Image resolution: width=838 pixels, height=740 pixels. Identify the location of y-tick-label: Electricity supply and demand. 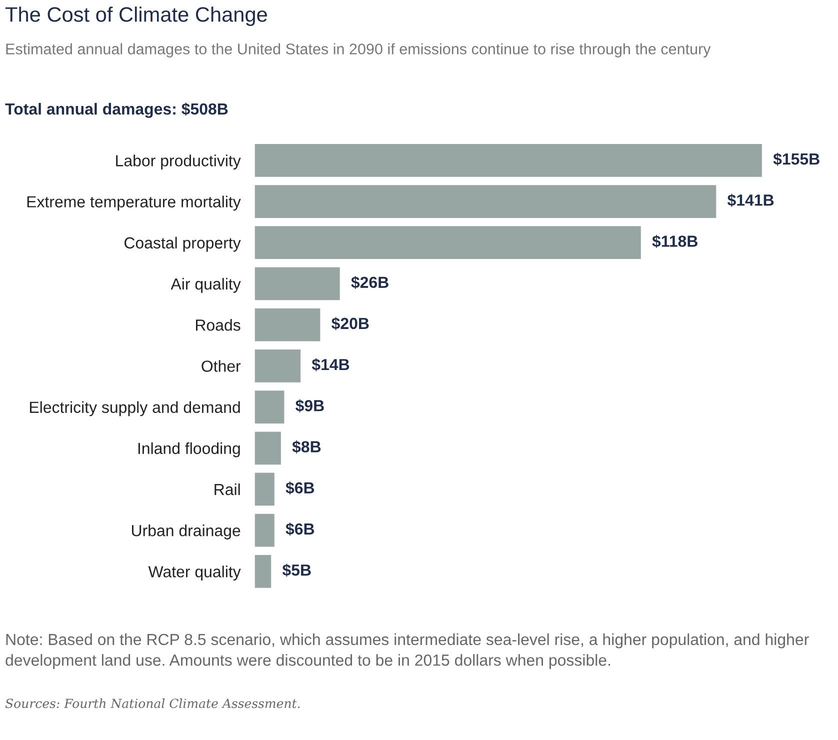
(135, 408).